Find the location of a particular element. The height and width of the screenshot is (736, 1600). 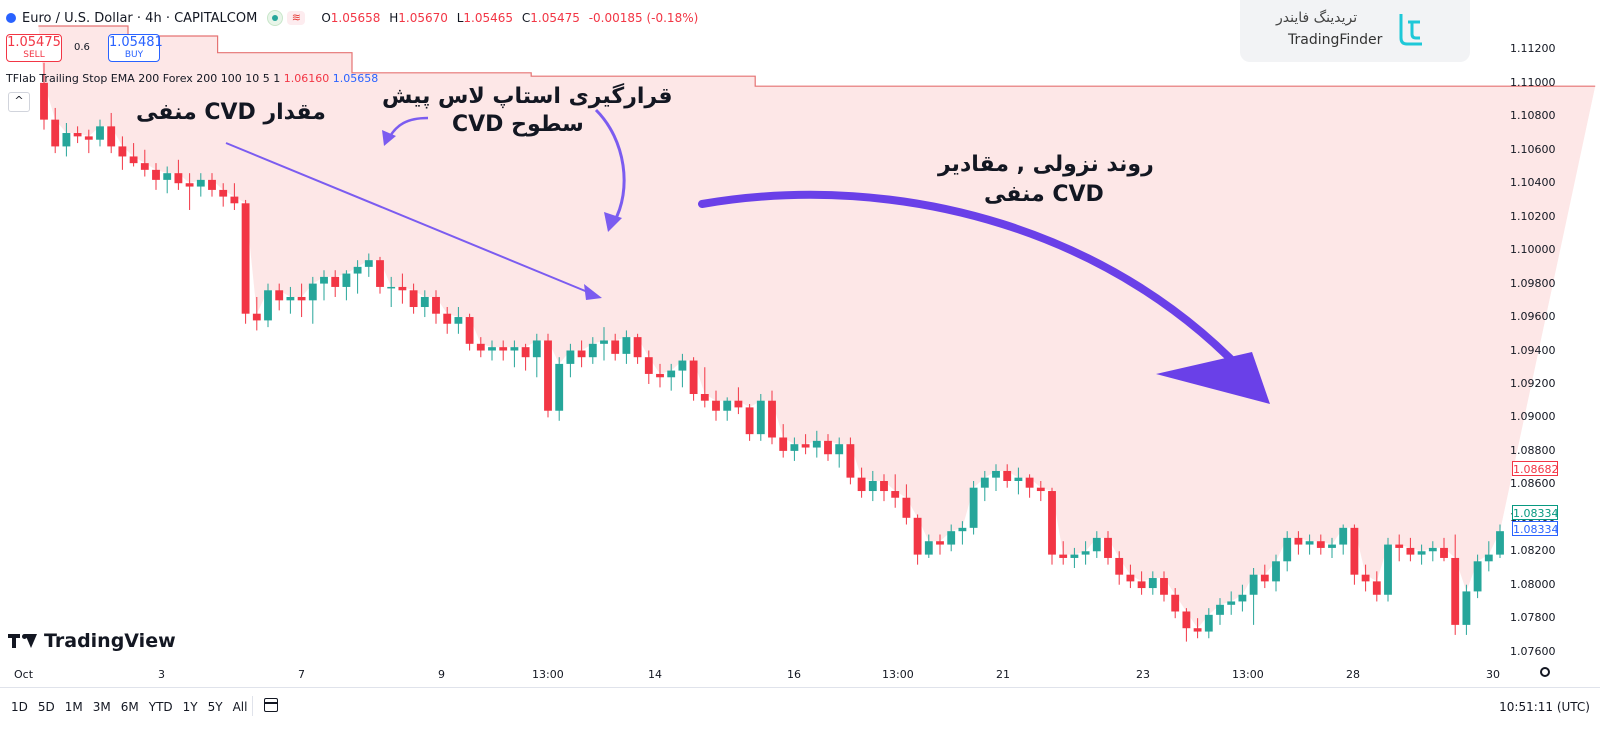

market-open-icon is located at coordinates (275, 18).